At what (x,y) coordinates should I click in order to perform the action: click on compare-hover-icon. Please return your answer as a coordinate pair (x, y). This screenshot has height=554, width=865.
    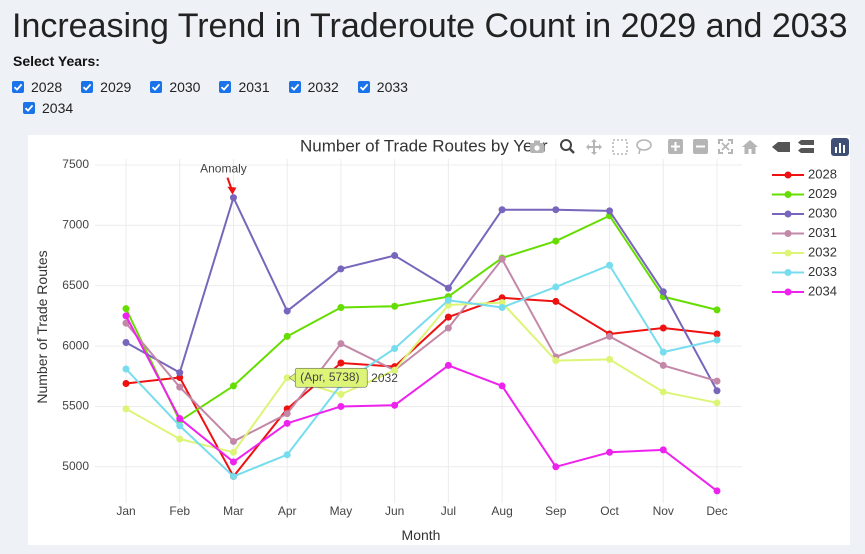
    Looking at the image, I should click on (806, 146).